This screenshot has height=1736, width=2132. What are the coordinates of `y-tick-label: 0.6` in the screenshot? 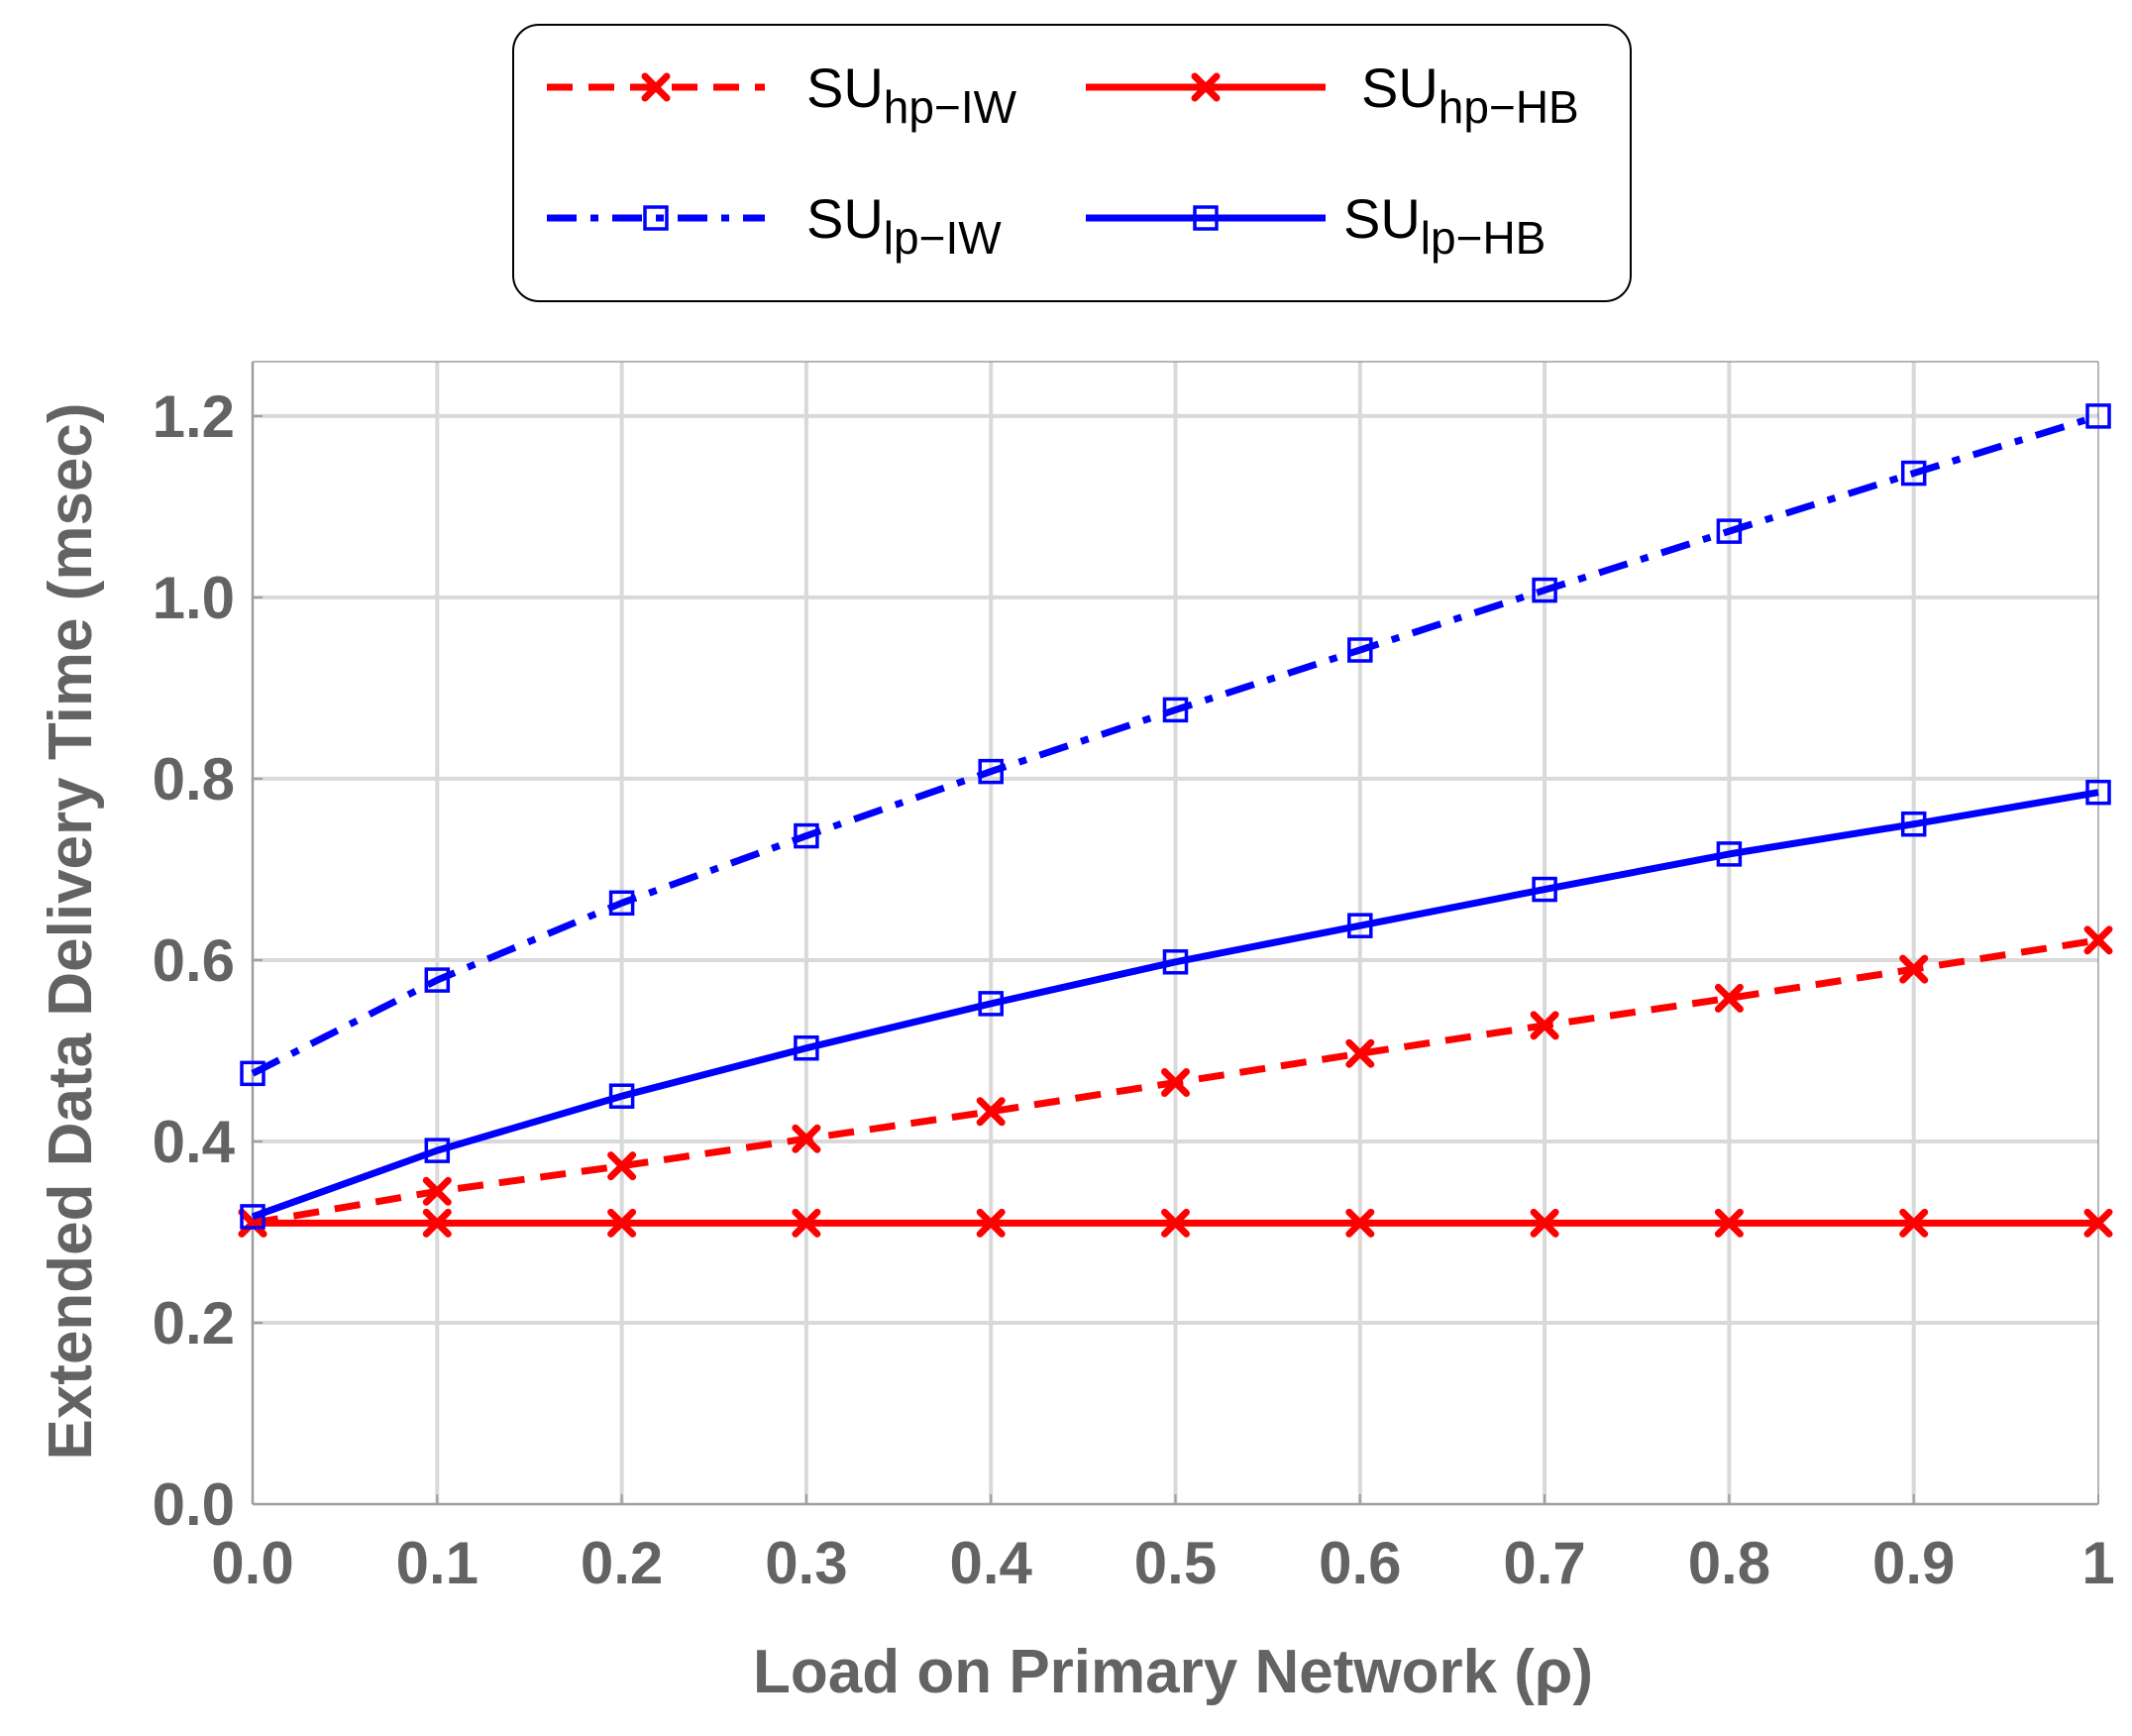 It's located at (194, 960).